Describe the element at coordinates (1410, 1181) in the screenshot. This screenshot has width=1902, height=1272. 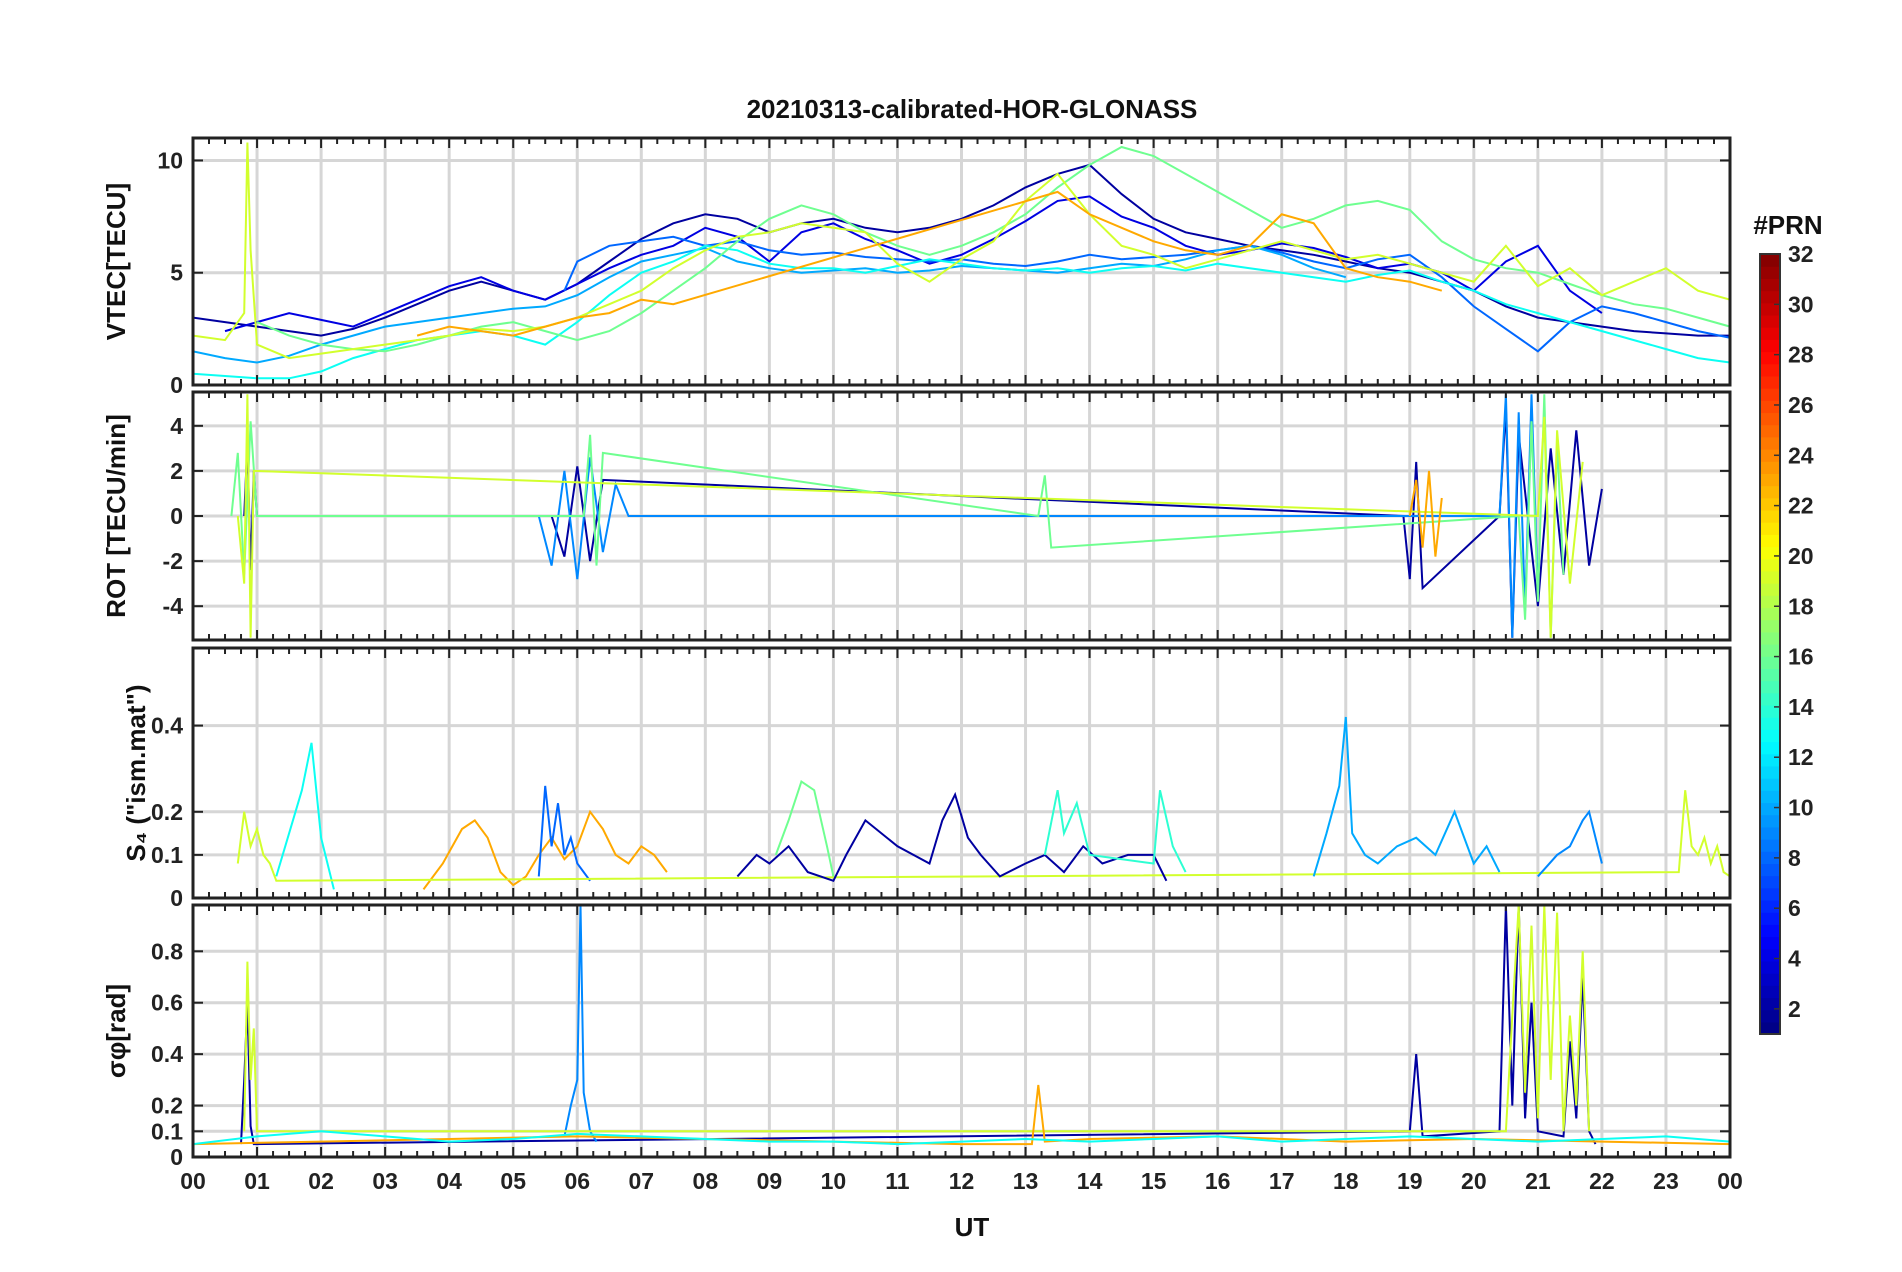
I see `x-tick-label: 19` at that location.